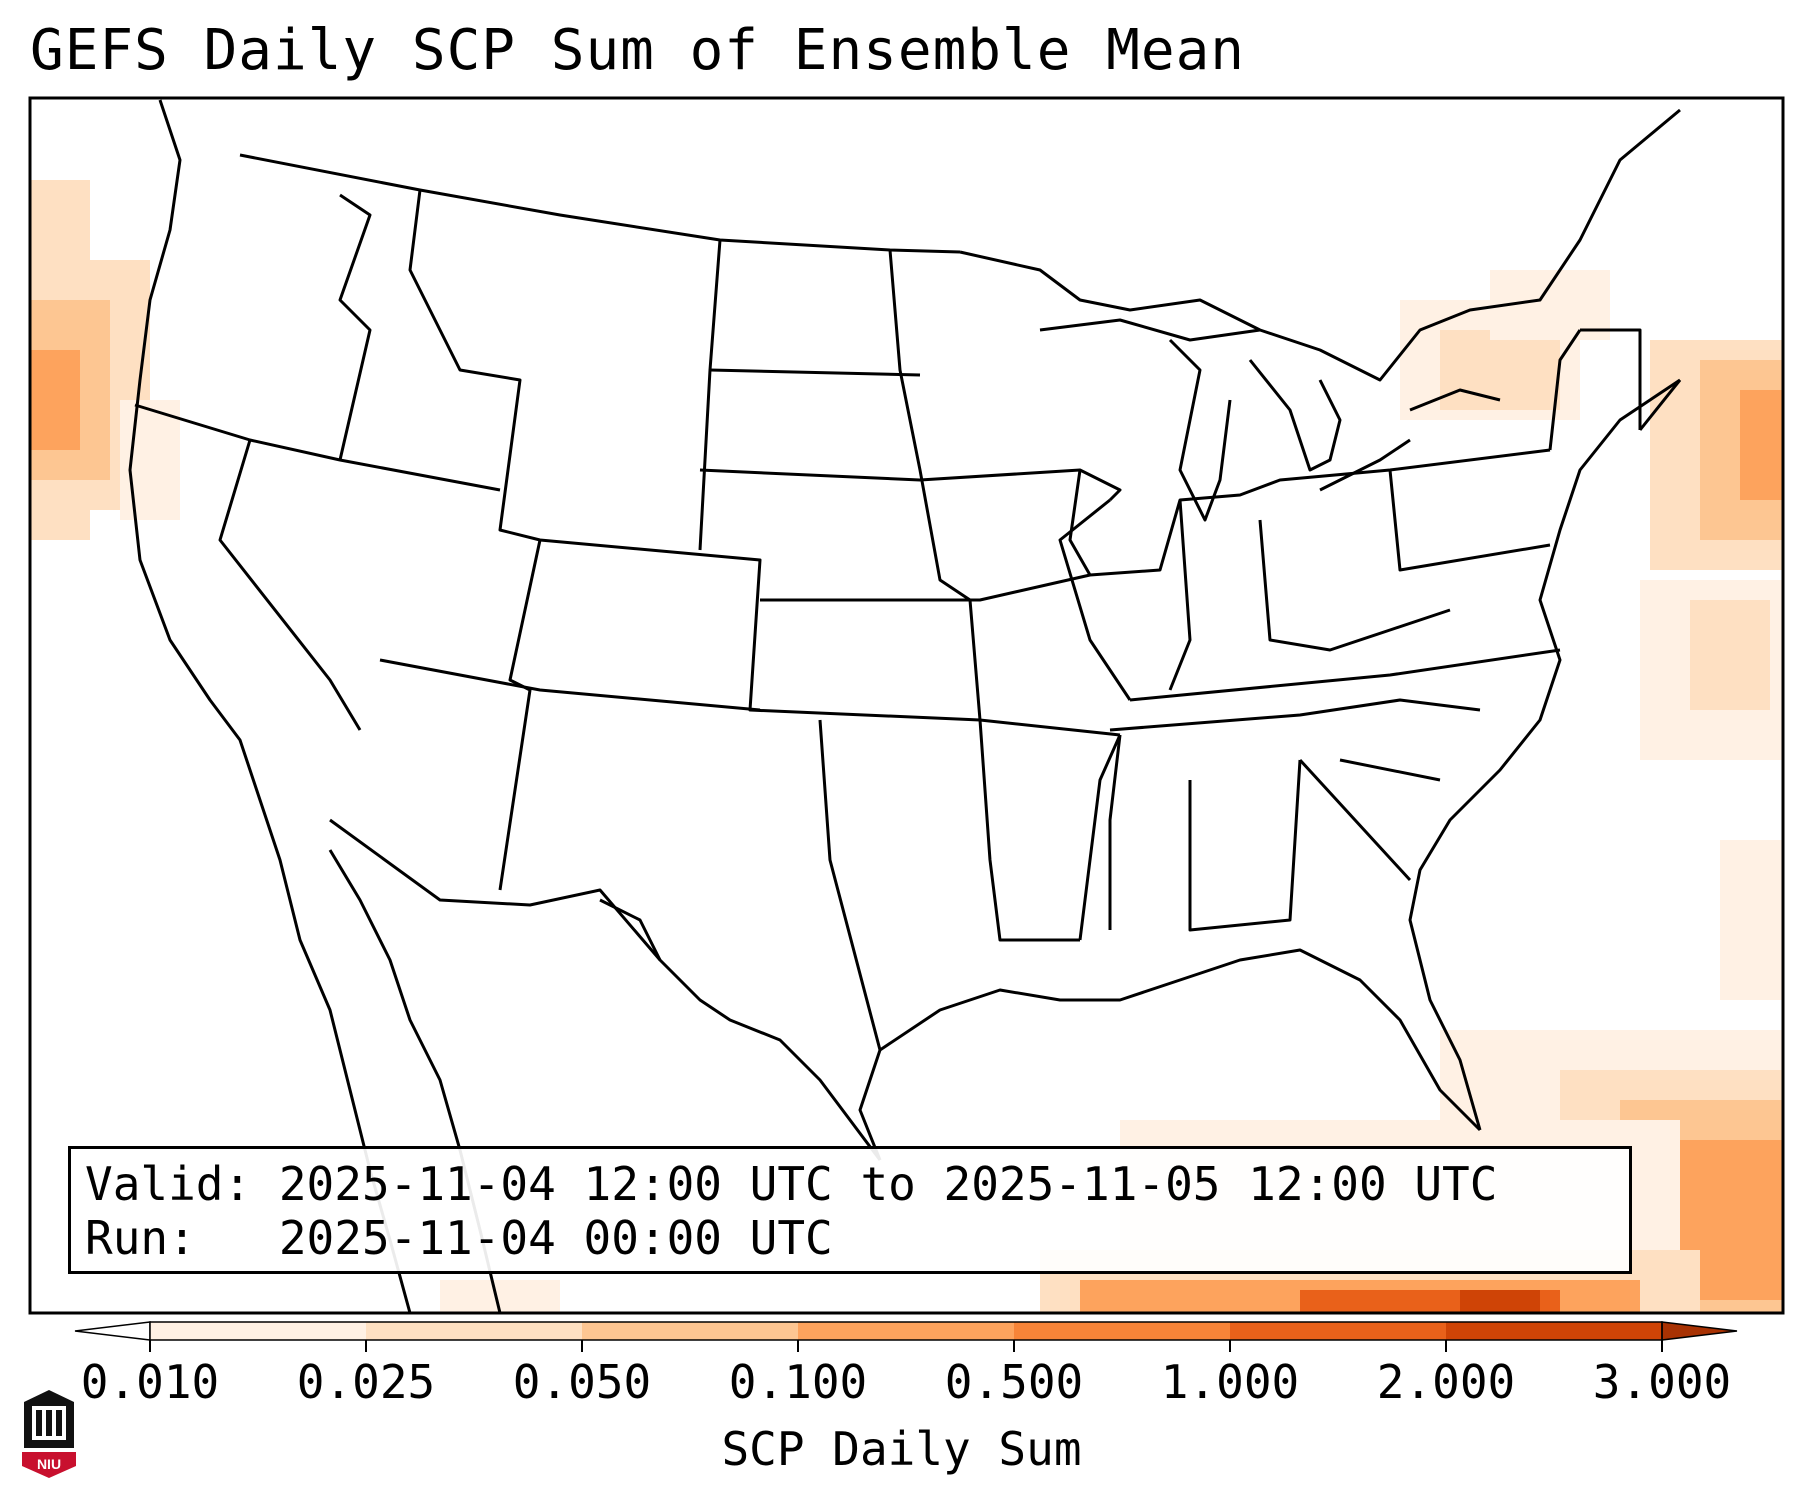  What do you see at coordinates (150, 1382) in the screenshot?
I see `colorbar-tick-label: 0.010` at bounding box center [150, 1382].